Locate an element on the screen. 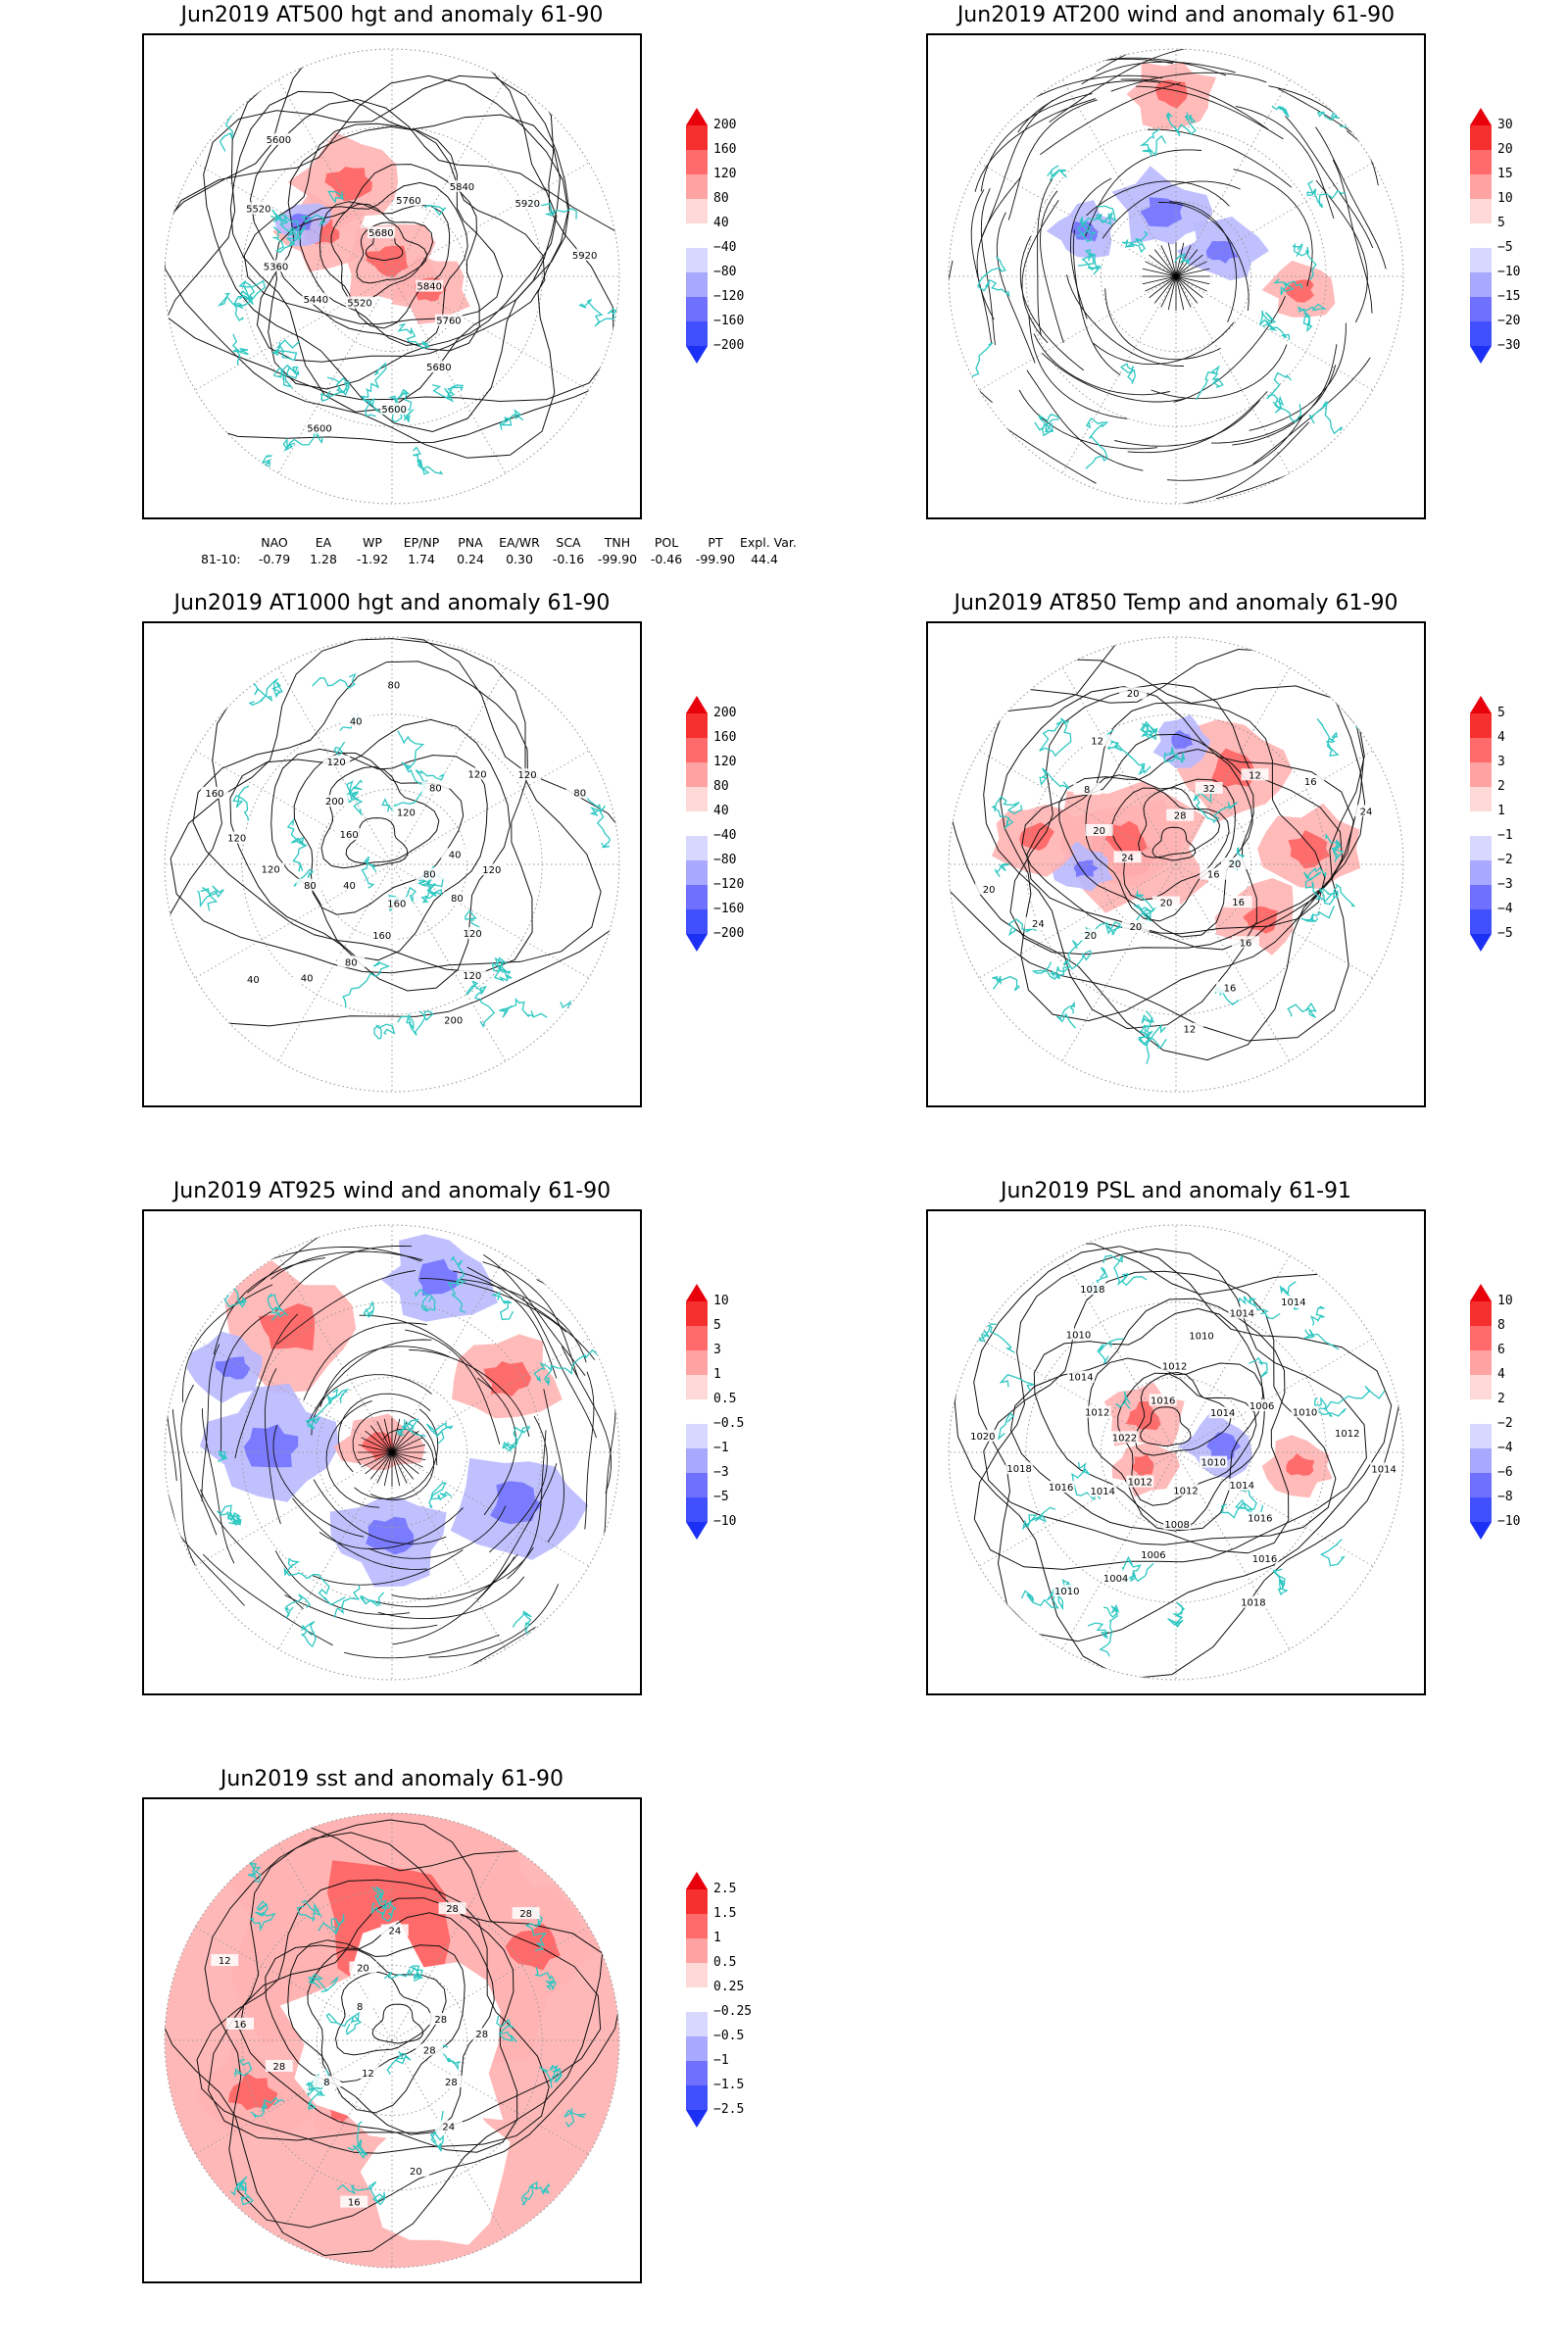 This screenshot has width=1568, height=2352. colorbar: 200 160 120 80 40 −40 −80 −120 −160 −200 is located at coordinates (725, 260).